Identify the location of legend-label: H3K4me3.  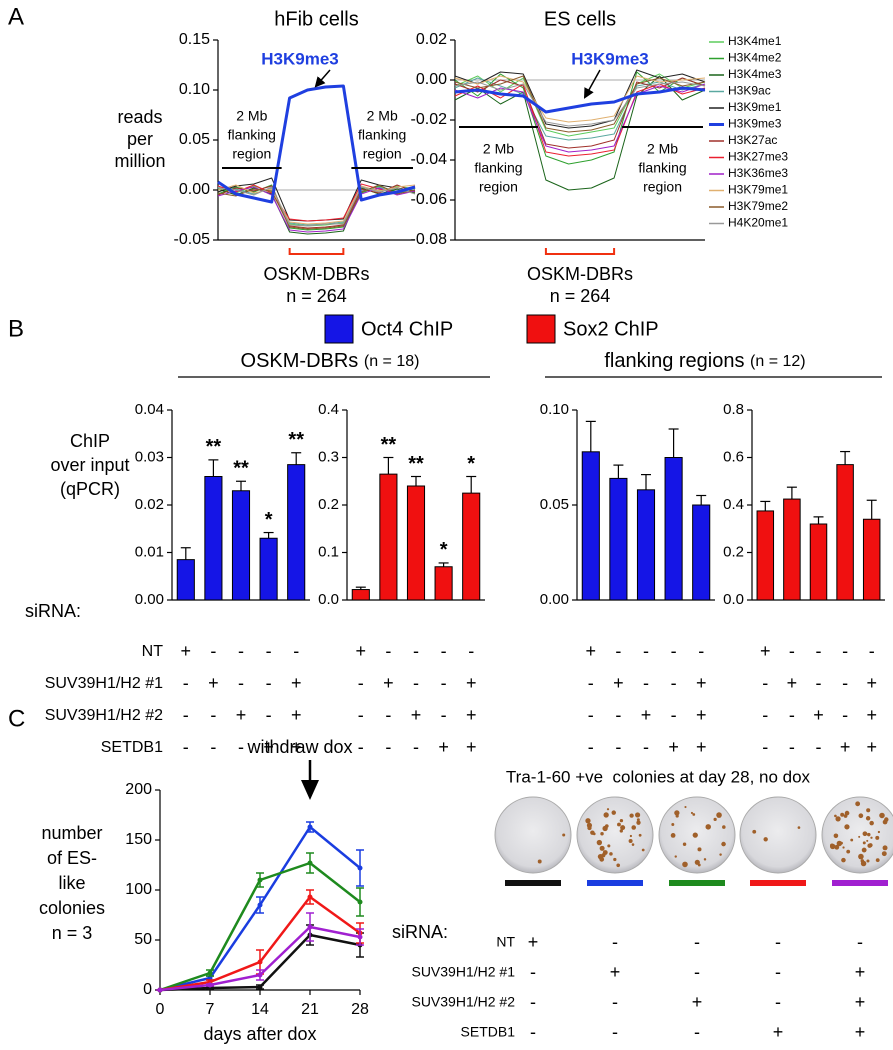
(755, 74).